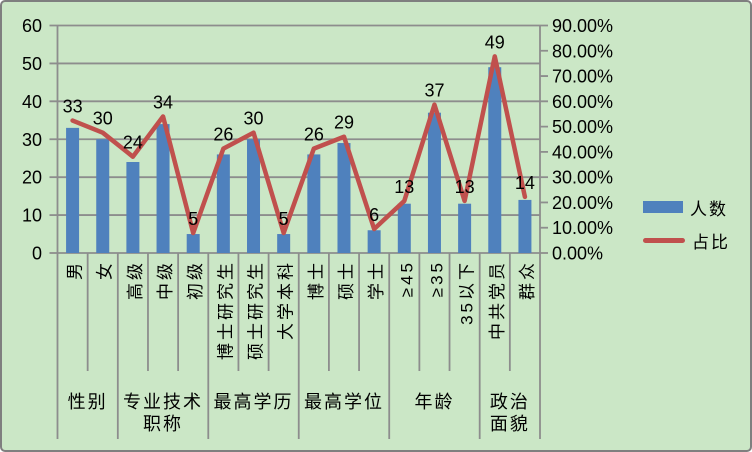  Describe the element at coordinates (436, 278) in the screenshot. I see `category-label: ≥35` at that location.